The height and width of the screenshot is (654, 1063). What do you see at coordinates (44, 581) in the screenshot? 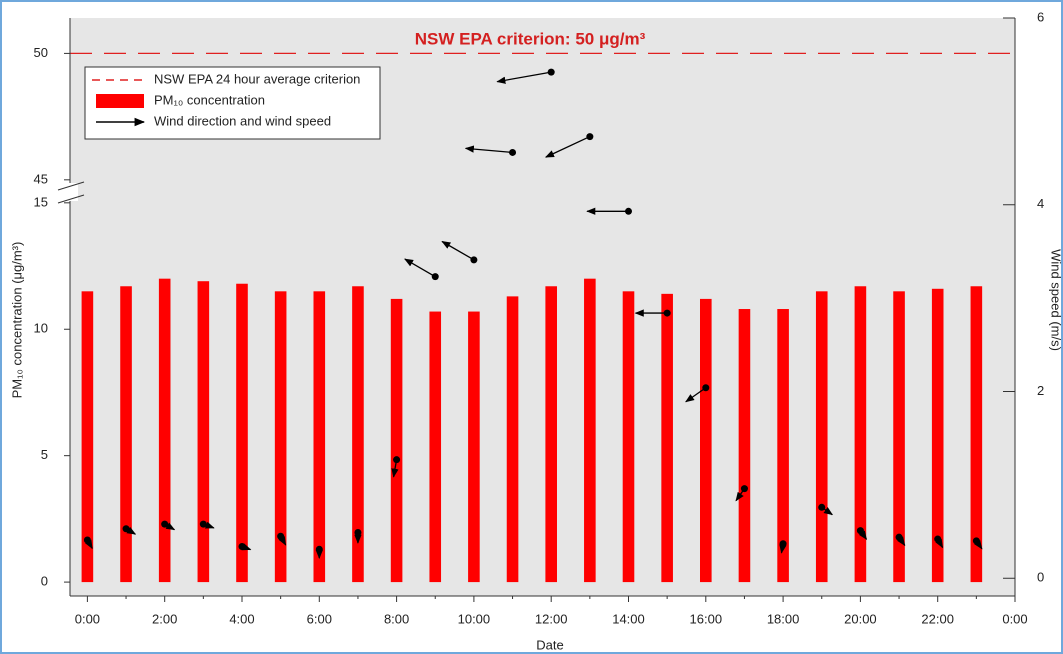
I see `y-tick-label: 0` at bounding box center [44, 581].